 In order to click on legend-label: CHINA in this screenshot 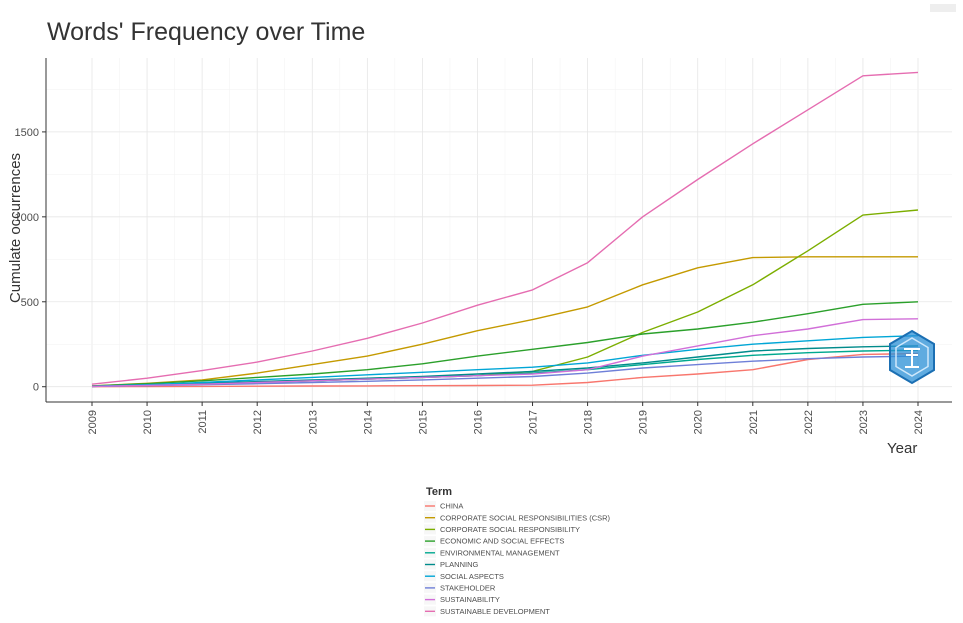, I will do `click(451, 506)`.